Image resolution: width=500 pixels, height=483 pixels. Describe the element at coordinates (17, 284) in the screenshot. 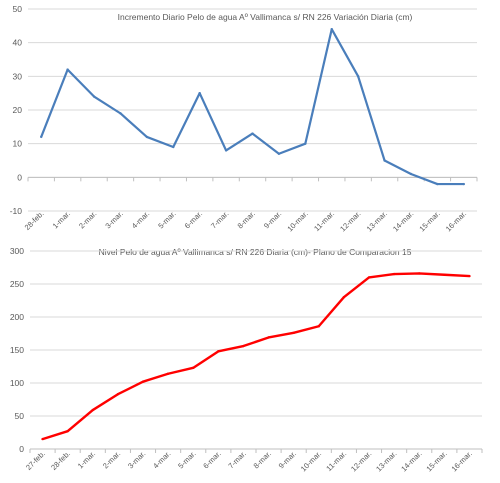

I see `y-tick-label: 250` at that location.